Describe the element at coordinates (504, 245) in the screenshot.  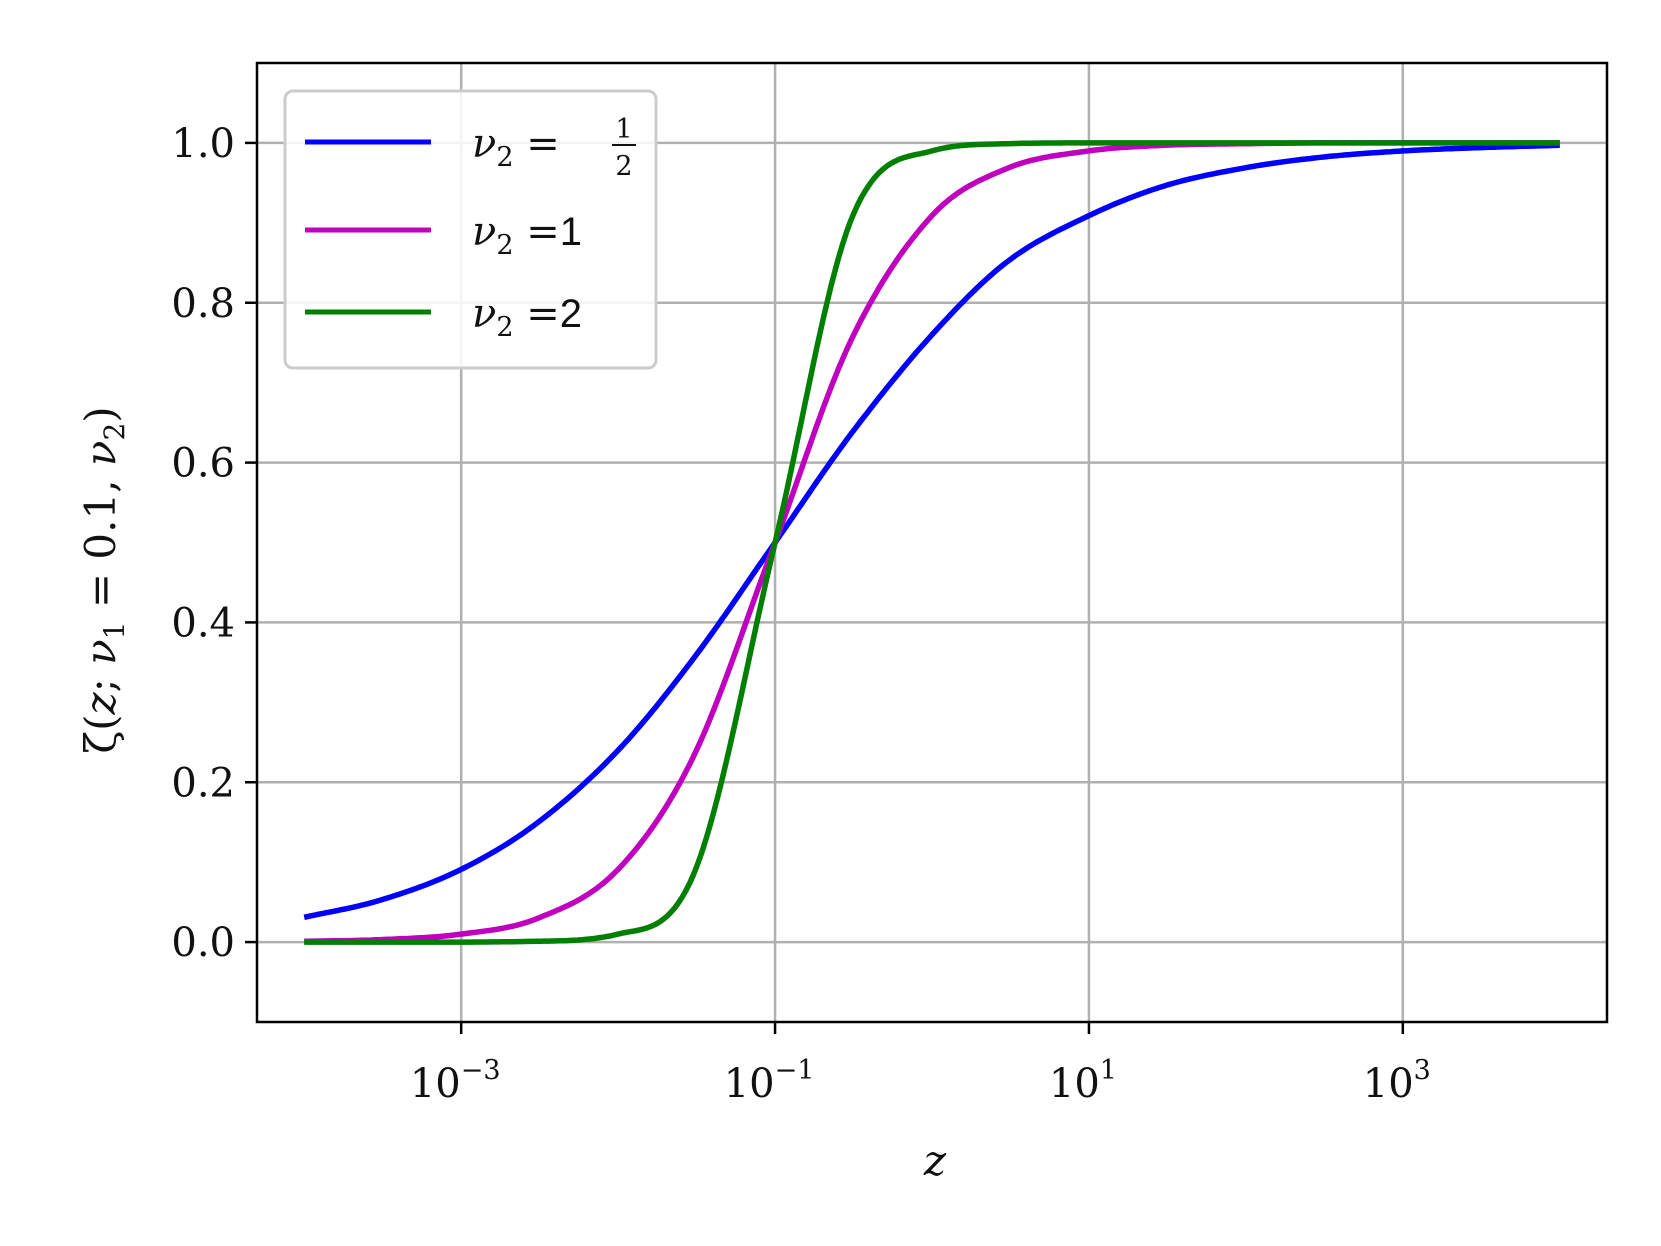
I see `legend-sub-1: 2` at that location.